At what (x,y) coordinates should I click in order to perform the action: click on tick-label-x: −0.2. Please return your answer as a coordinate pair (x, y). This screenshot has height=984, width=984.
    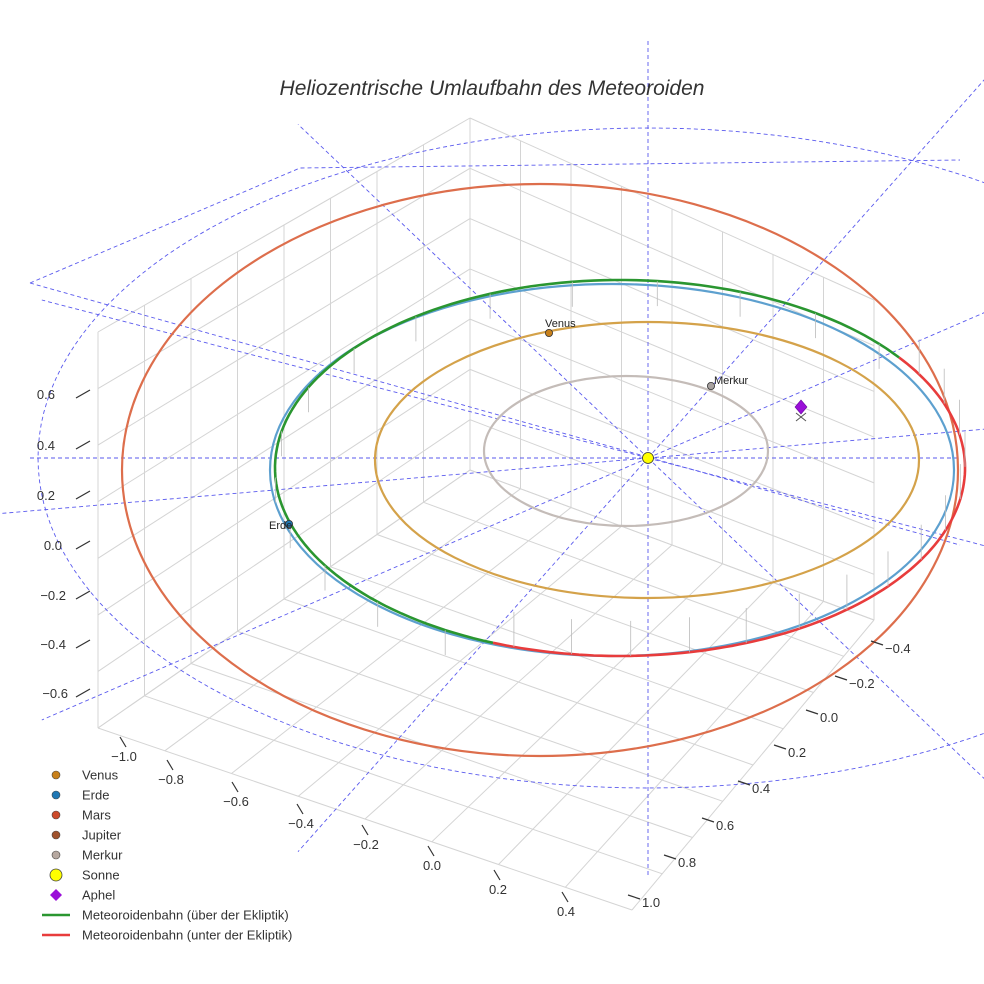
    Looking at the image, I should click on (366, 844).